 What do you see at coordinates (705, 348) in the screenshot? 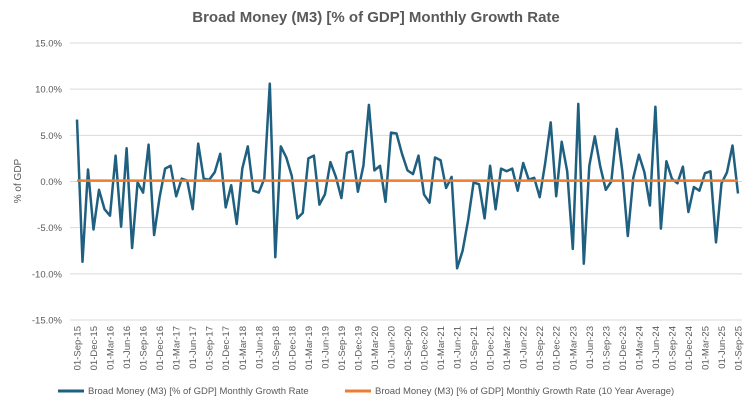
I see `x-tick-label: 01-Mar-25` at bounding box center [705, 348].